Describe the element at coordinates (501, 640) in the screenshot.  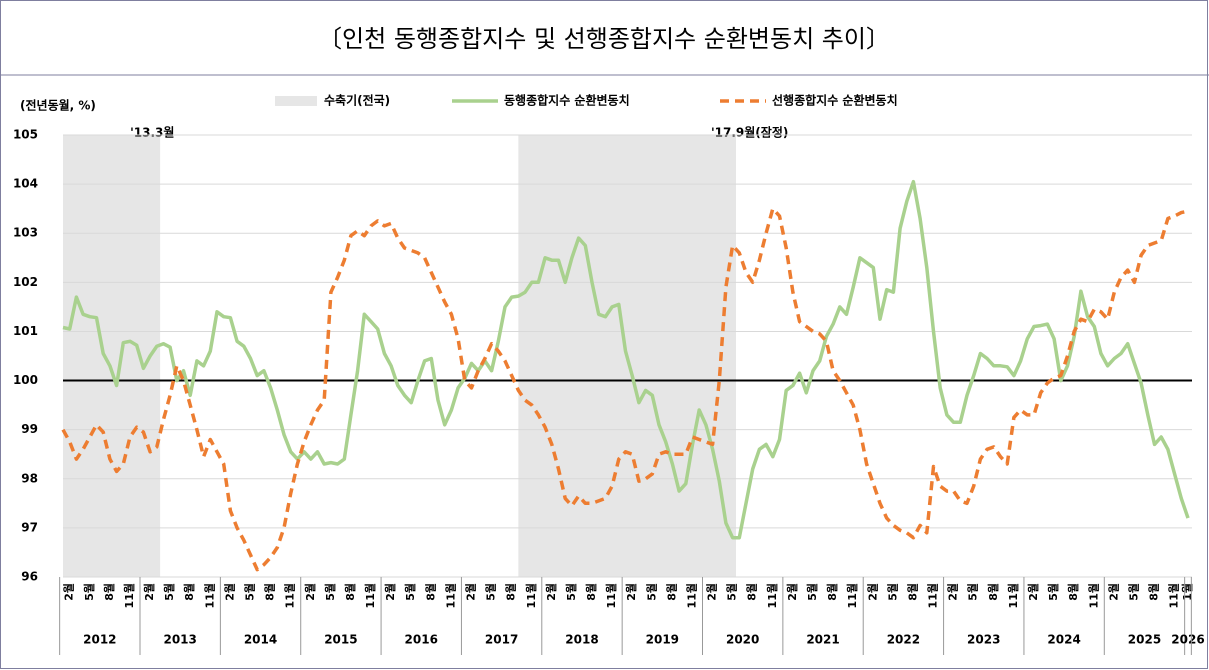
I see `year-label: 2017` at that location.